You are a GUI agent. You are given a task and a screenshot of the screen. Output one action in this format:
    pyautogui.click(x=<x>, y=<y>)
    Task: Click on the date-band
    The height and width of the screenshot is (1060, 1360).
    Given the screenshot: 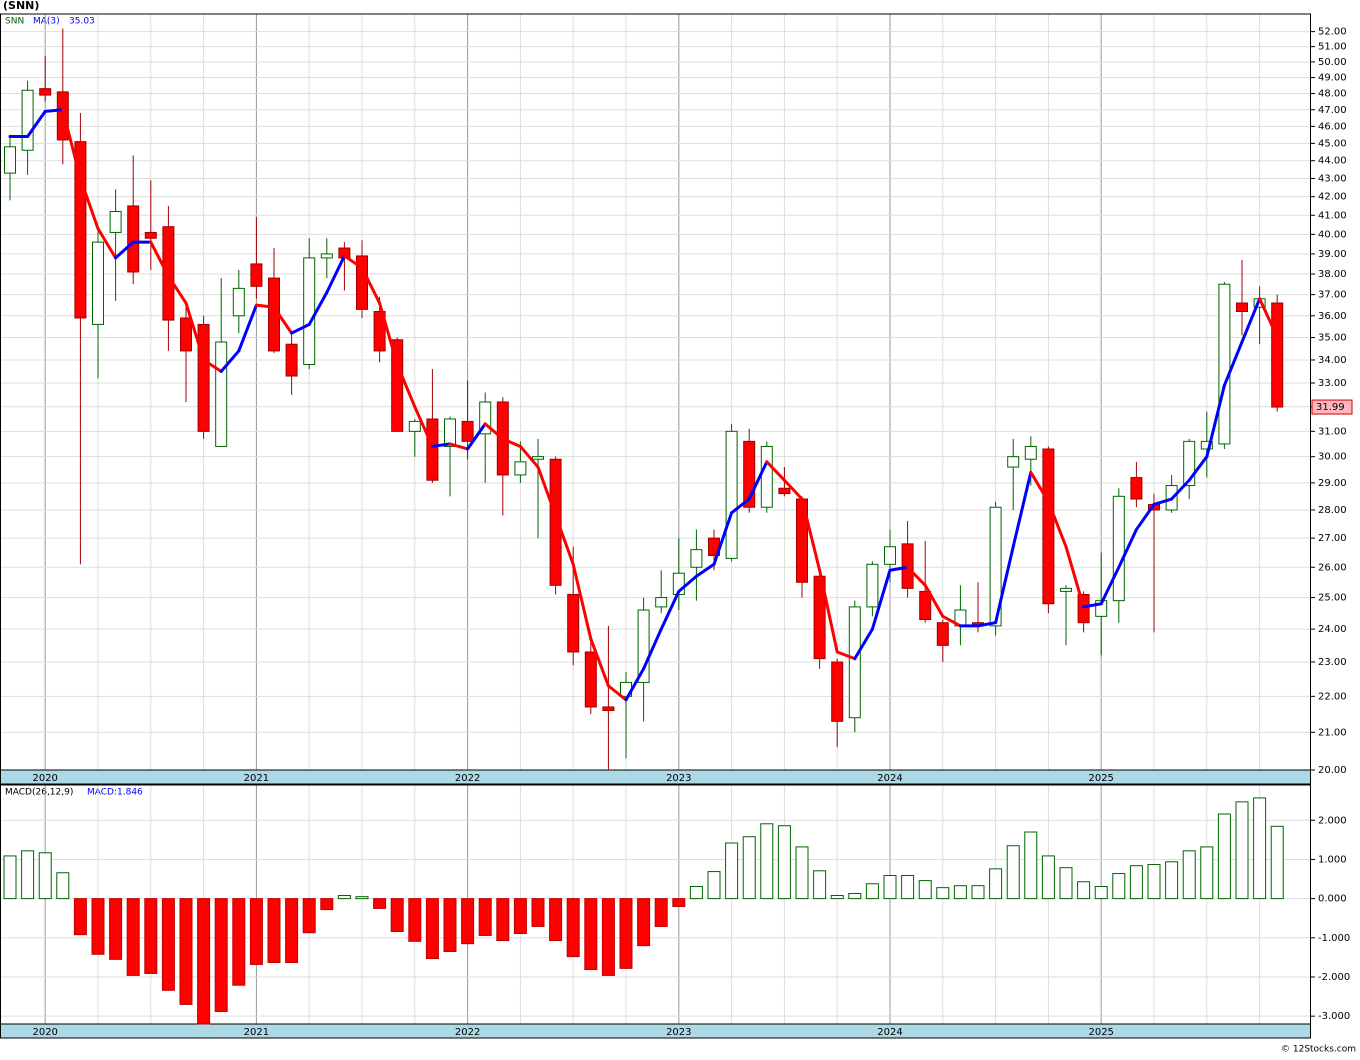 What is the action you would take?
    pyautogui.click(x=655, y=1031)
    